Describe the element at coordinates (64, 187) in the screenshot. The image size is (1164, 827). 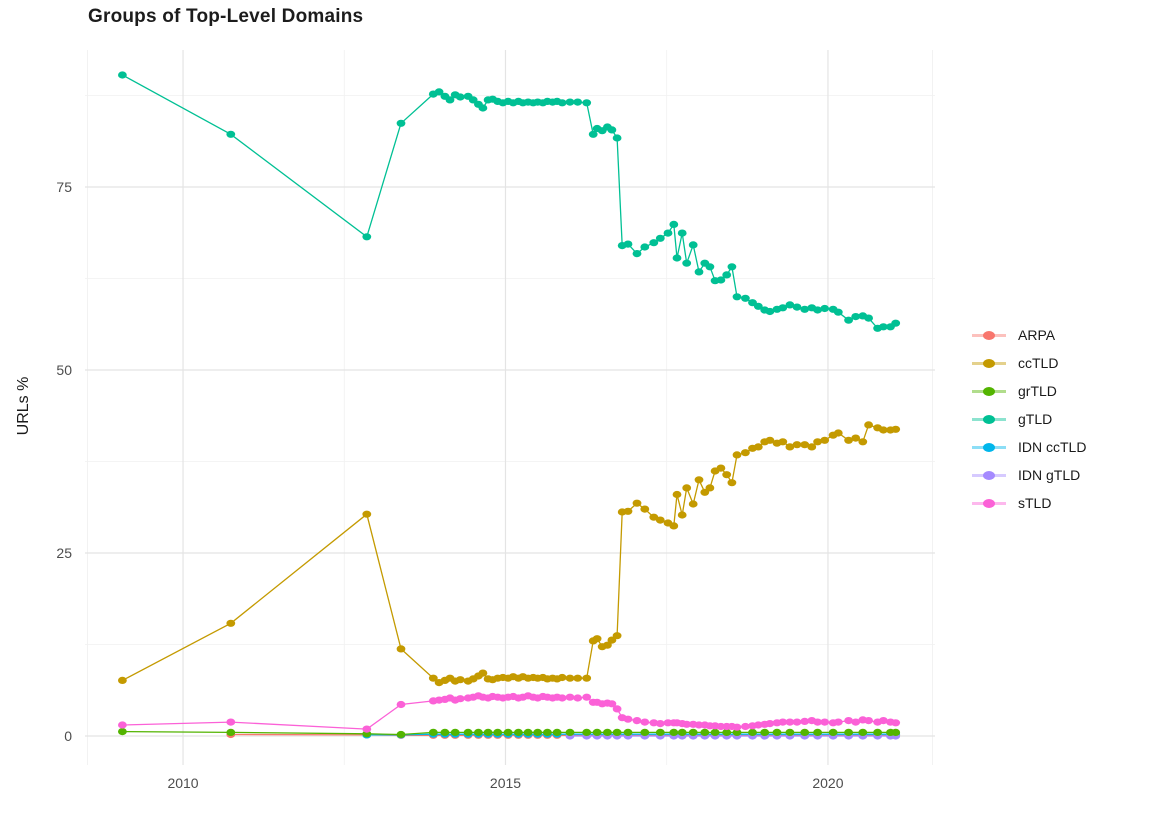
I see `y-tick-label: 75` at that location.